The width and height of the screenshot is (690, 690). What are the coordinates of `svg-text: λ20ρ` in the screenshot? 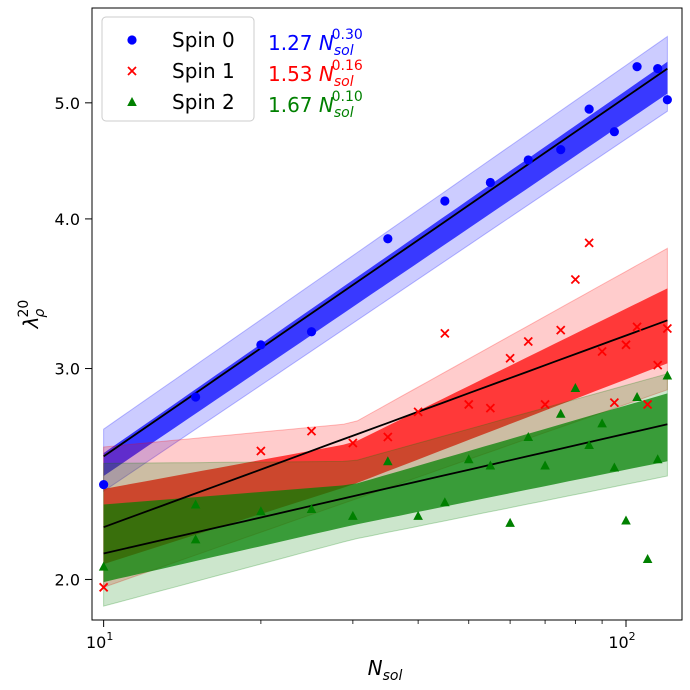 It's located at (32, 315).